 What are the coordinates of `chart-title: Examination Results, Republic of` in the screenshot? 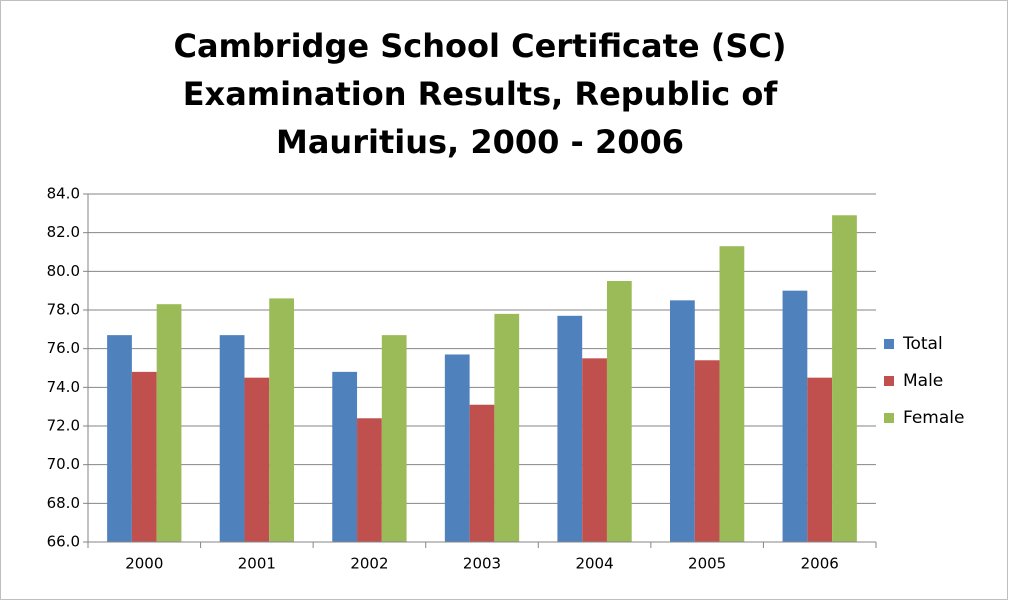 It's located at (481, 94).